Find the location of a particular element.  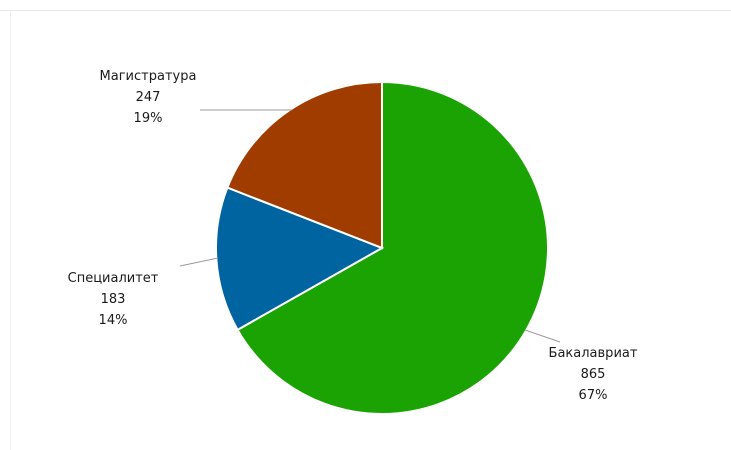

slice-percent-1: 67% is located at coordinates (593, 395).